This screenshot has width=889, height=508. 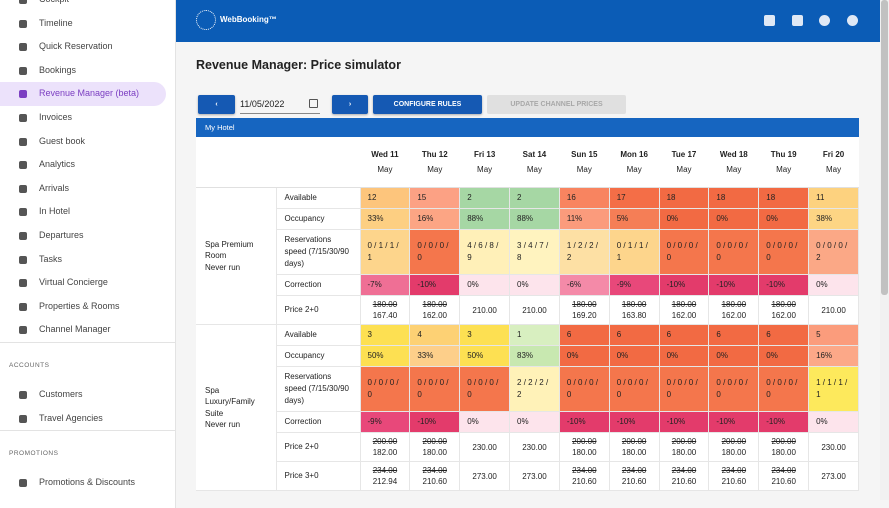 I want to click on prev-button: ‹, so click(x=216, y=104).